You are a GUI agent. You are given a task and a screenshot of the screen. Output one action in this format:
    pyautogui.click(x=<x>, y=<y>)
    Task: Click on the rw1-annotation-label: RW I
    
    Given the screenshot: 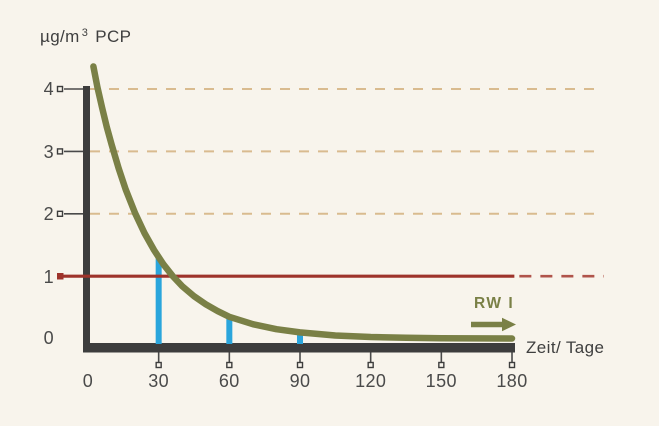 What is the action you would take?
    pyautogui.click(x=494, y=303)
    